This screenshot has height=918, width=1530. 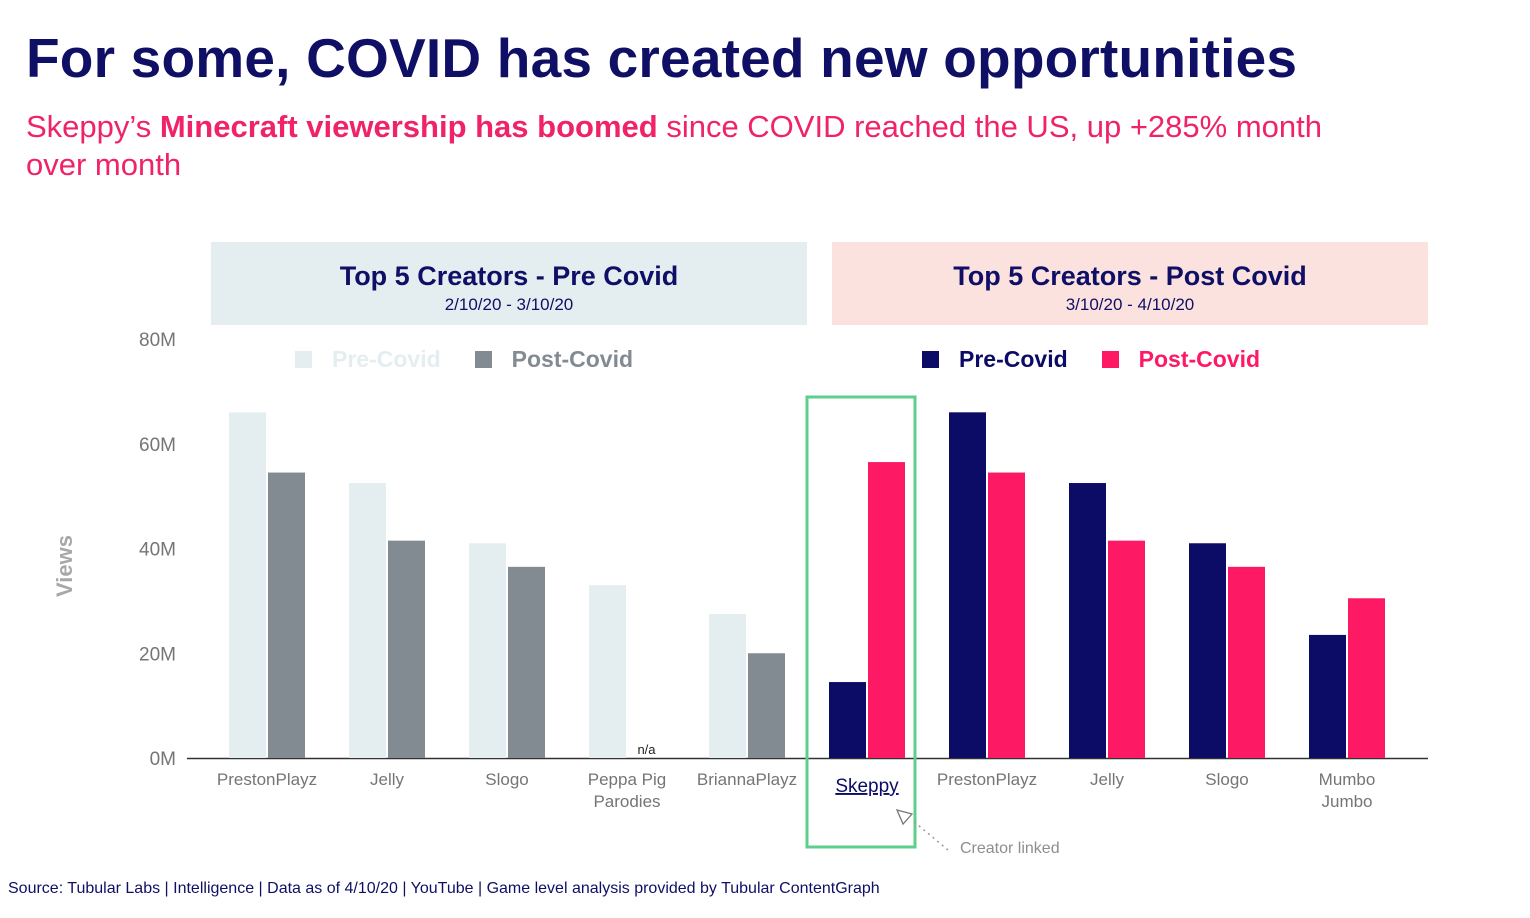 I want to click on subtitle-highlight: Minecraft viewership has boomed, so click(x=408, y=126).